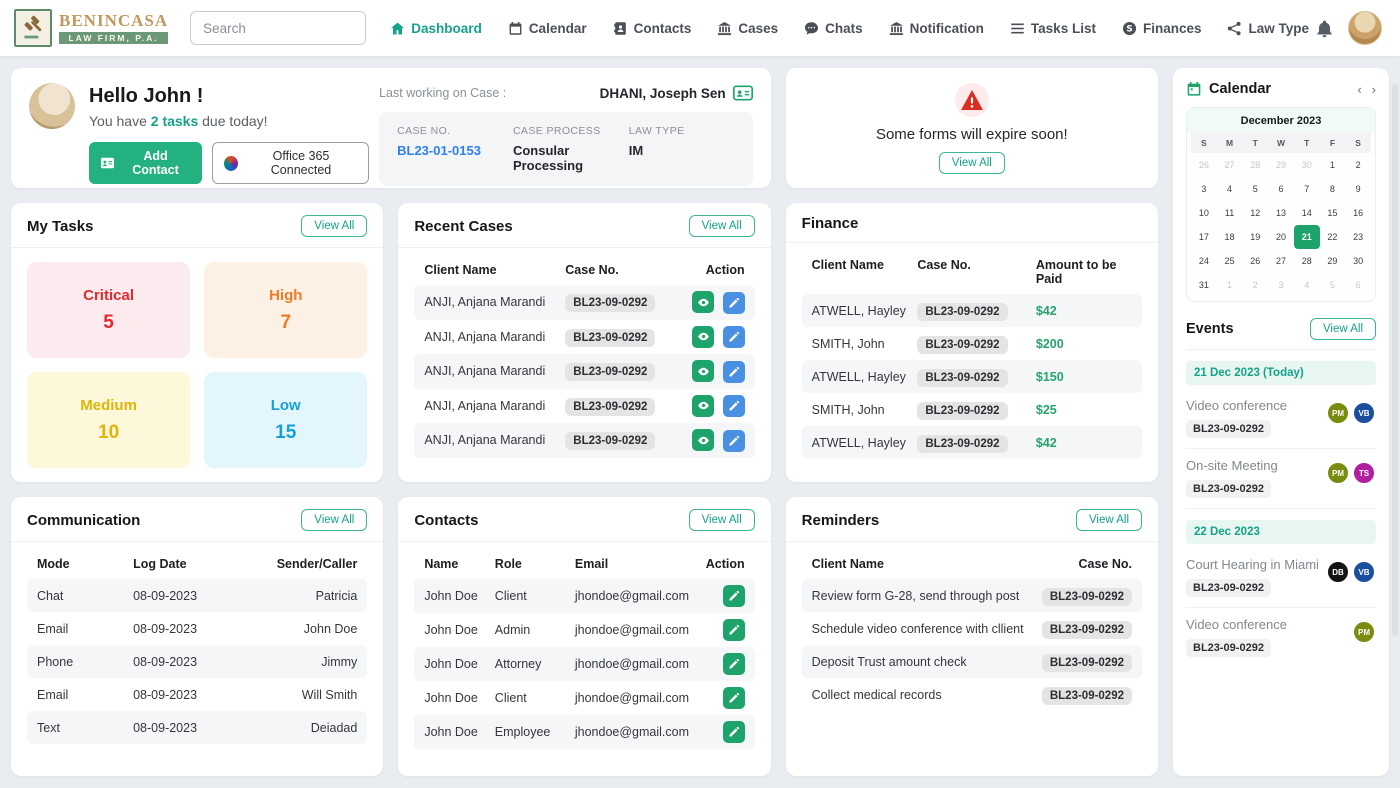 The height and width of the screenshot is (788, 1400). I want to click on nav-item-finances: S Finances, so click(1161, 28).